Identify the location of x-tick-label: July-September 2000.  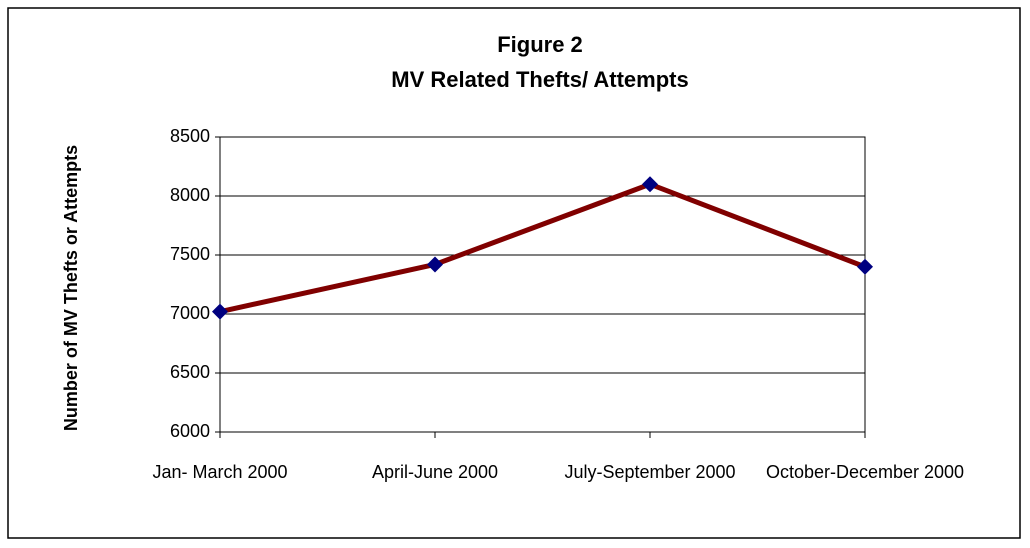
(649, 472).